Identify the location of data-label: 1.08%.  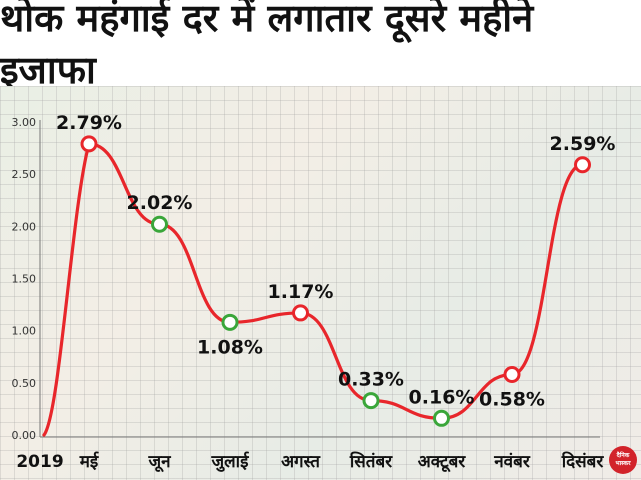
(230, 347).